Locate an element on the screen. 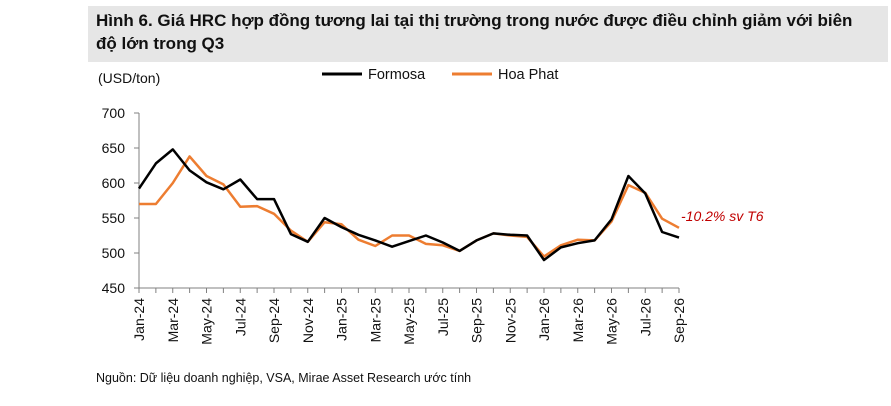 This screenshot has width=891, height=406. y-axis: 450 500 550 600 650 700 is located at coordinates (121, 200).